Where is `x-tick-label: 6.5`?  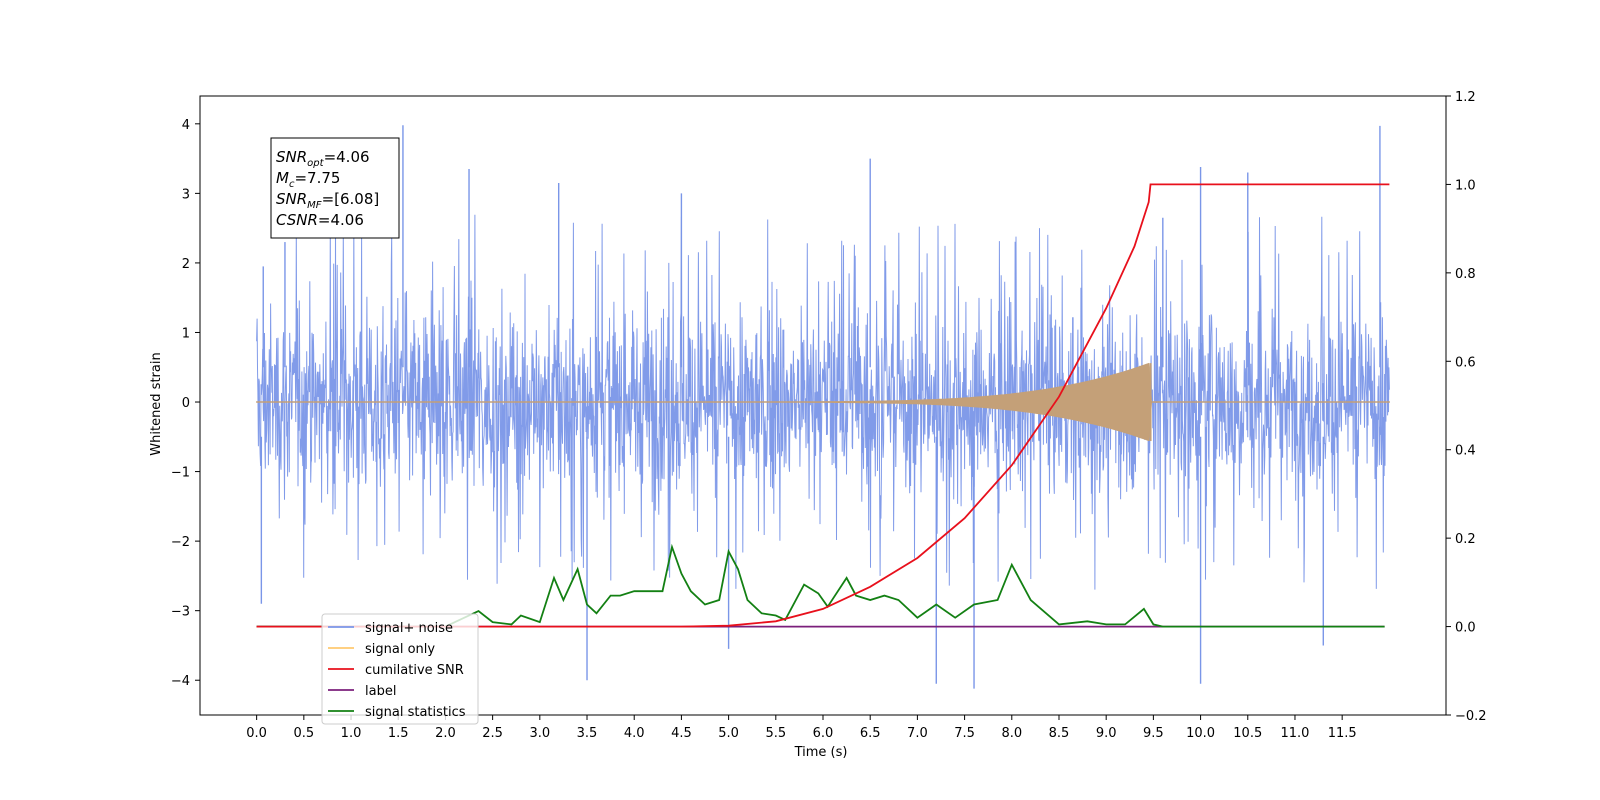 x-tick-label: 6.5 is located at coordinates (870, 733).